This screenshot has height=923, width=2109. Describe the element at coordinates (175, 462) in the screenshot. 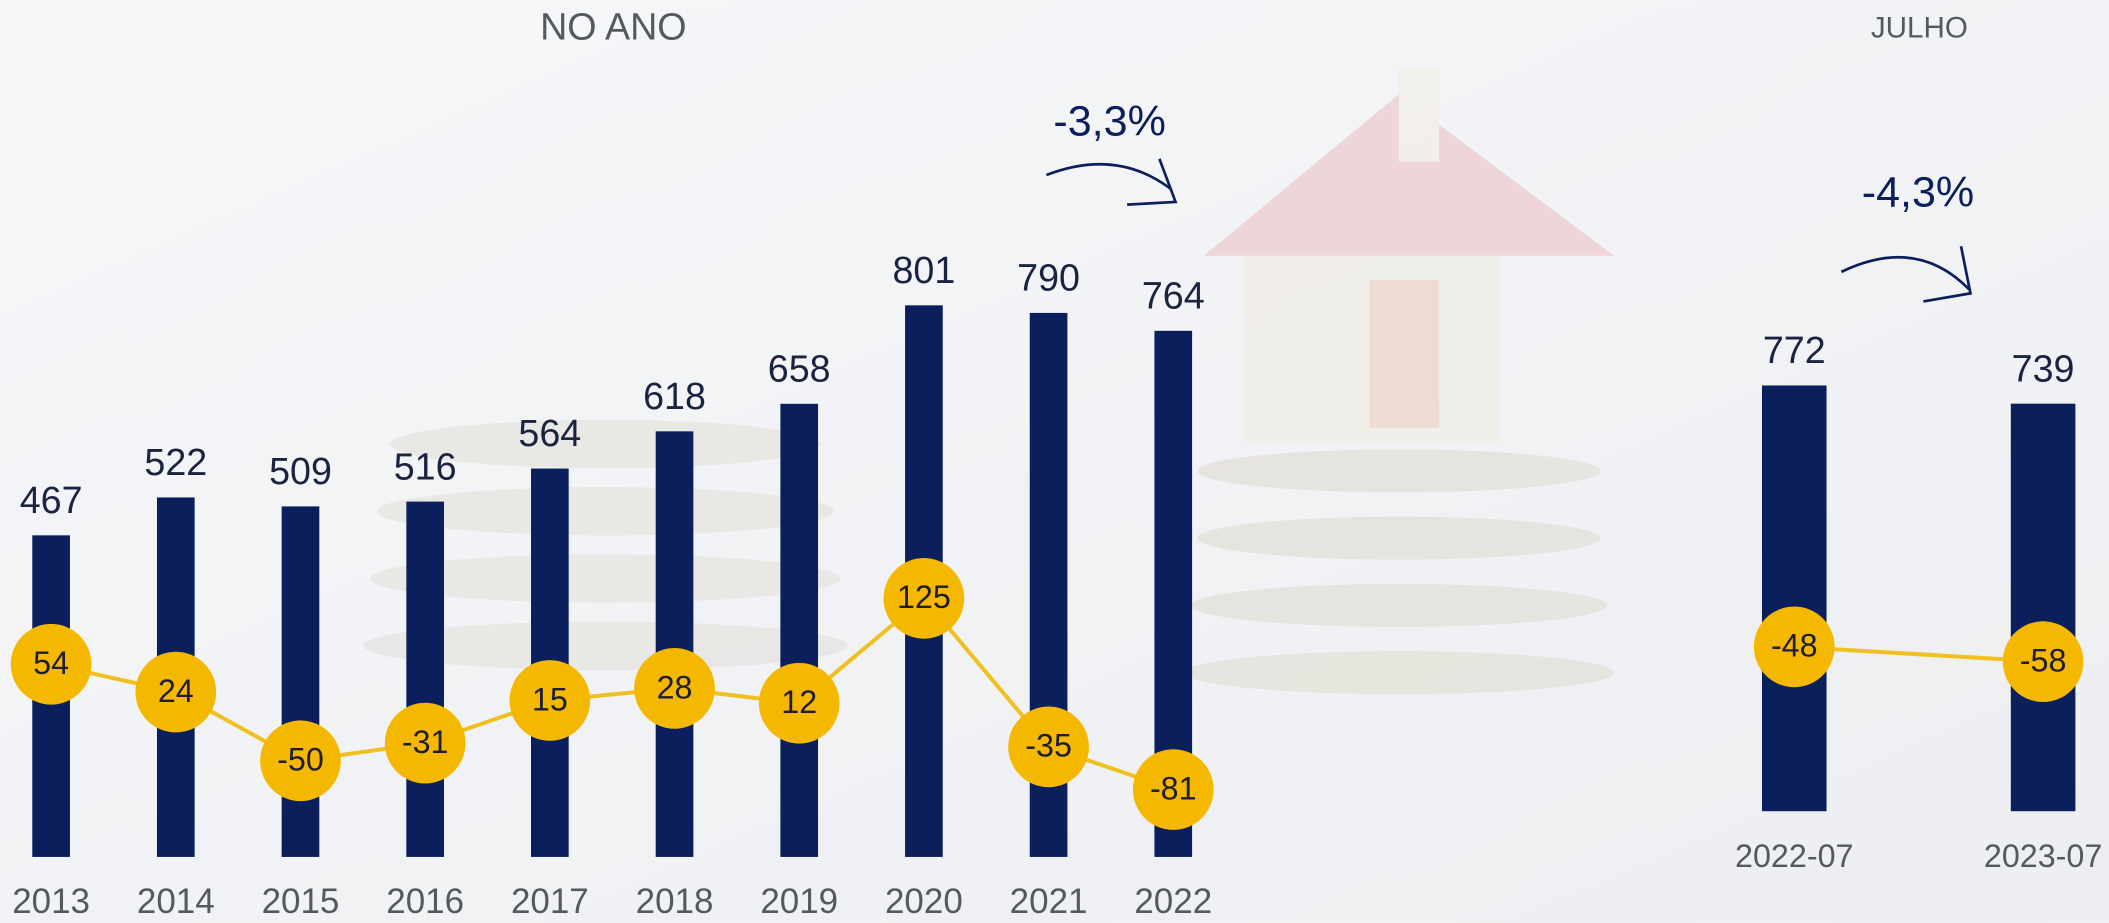

I see `value-label: 522` at that location.